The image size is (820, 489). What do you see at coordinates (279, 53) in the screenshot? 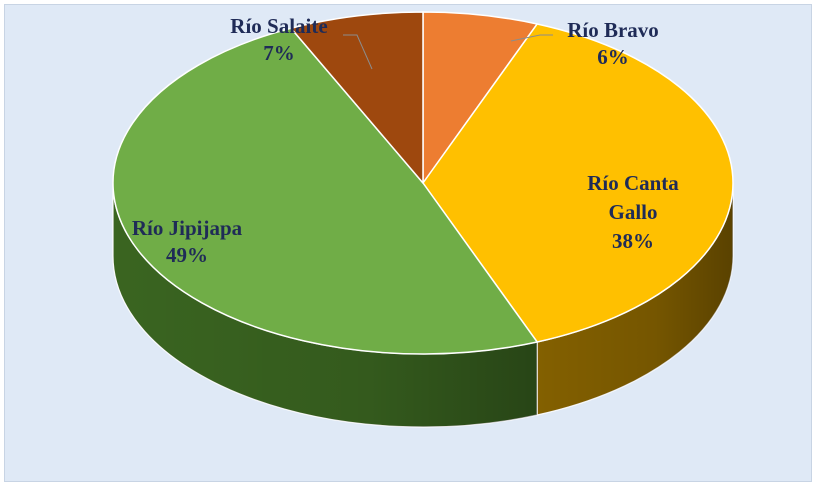
I see `data-label-value-rio-salaite: 7%` at bounding box center [279, 53].